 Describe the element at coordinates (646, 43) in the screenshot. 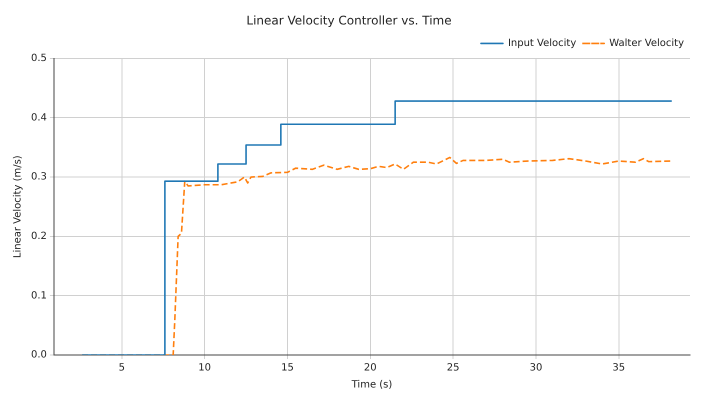

I see `legend-label: Walter Velocity` at that location.